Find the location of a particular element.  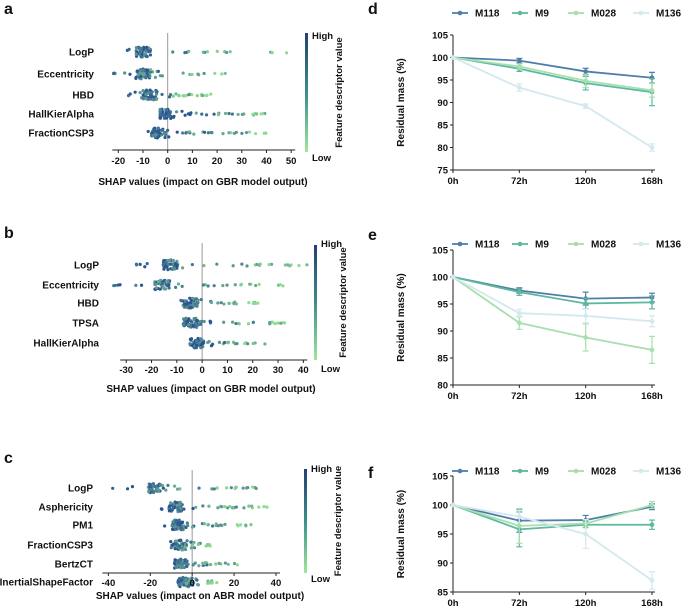

panel-label: d is located at coordinates (373, 9).